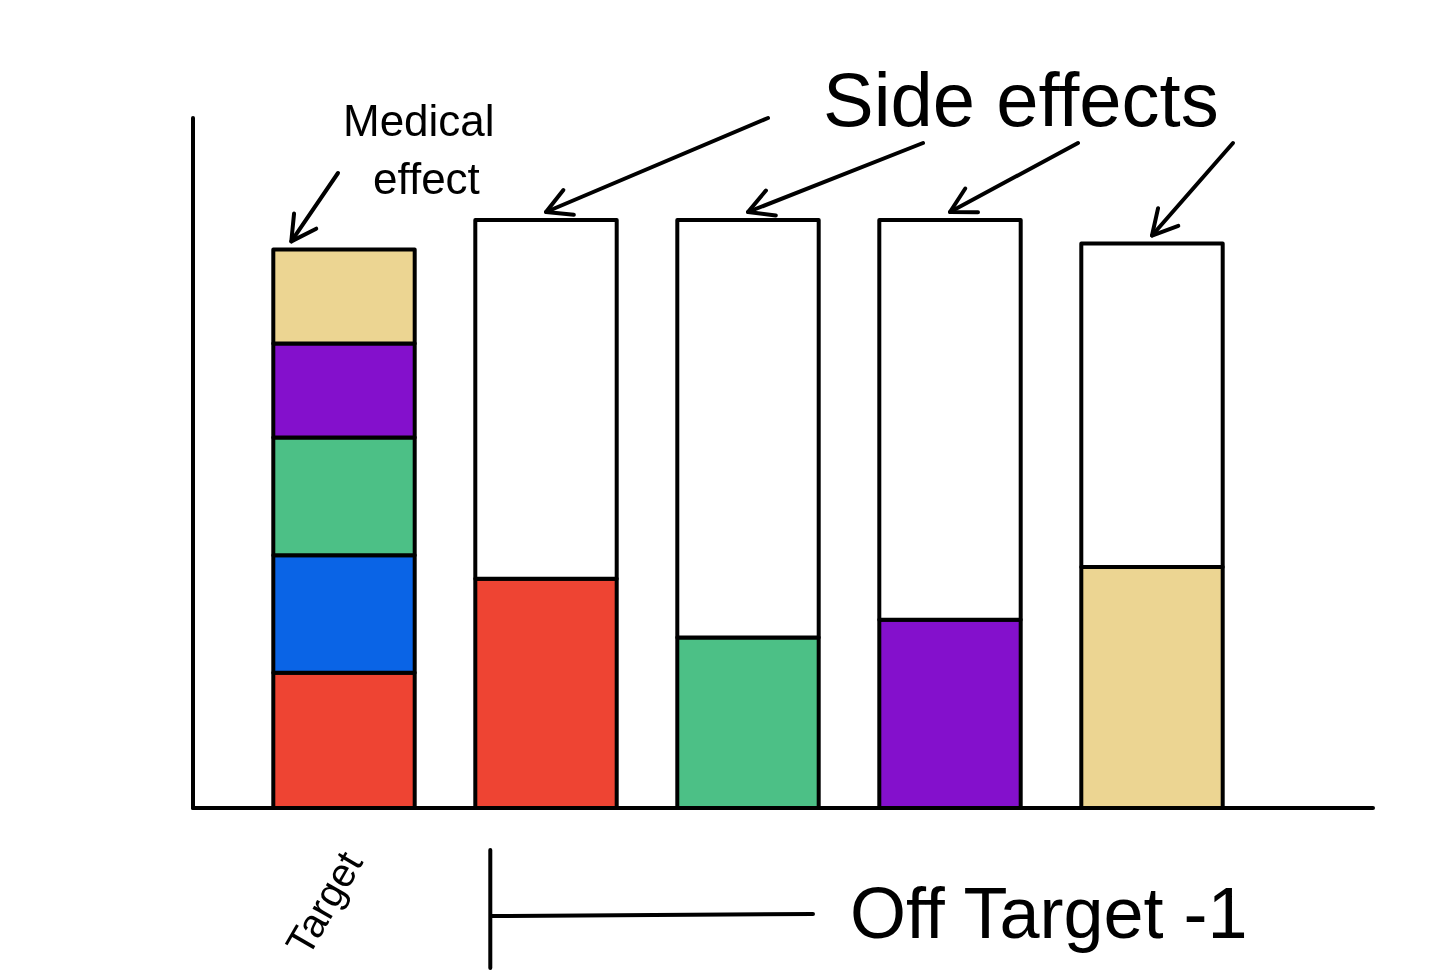 The image size is (1456, 971). I want to click on text: Medical effect, so click(419, 149).